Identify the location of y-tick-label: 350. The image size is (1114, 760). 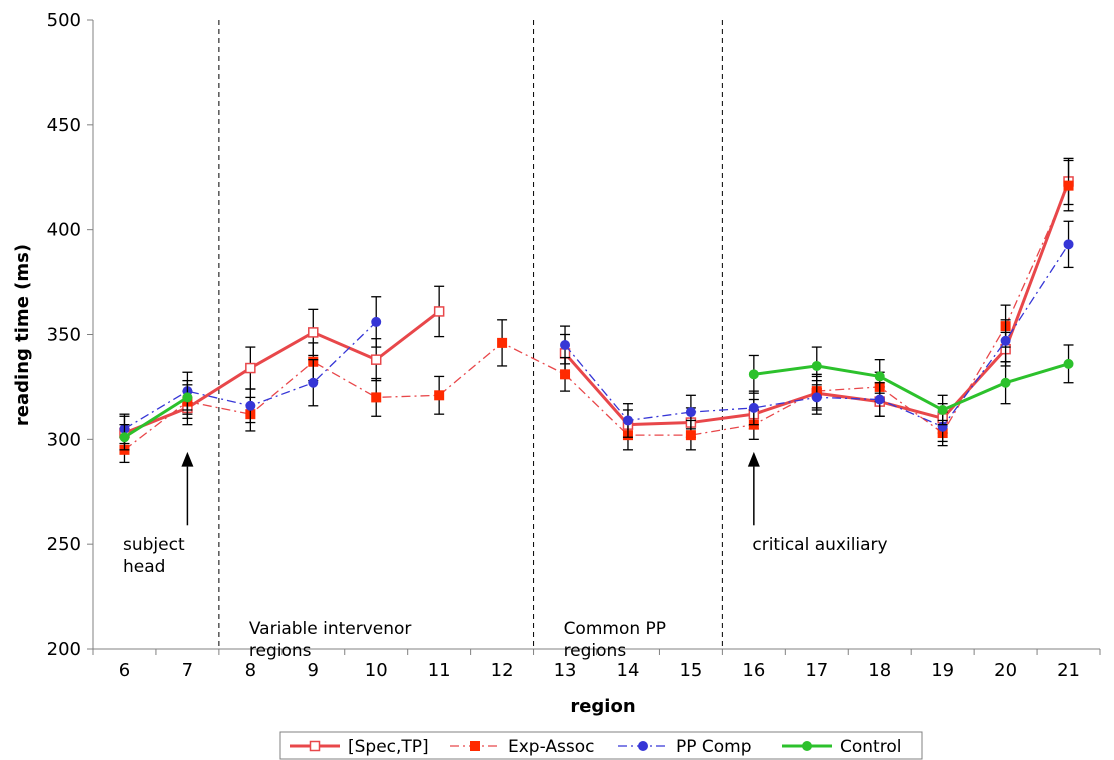
(64, 335).